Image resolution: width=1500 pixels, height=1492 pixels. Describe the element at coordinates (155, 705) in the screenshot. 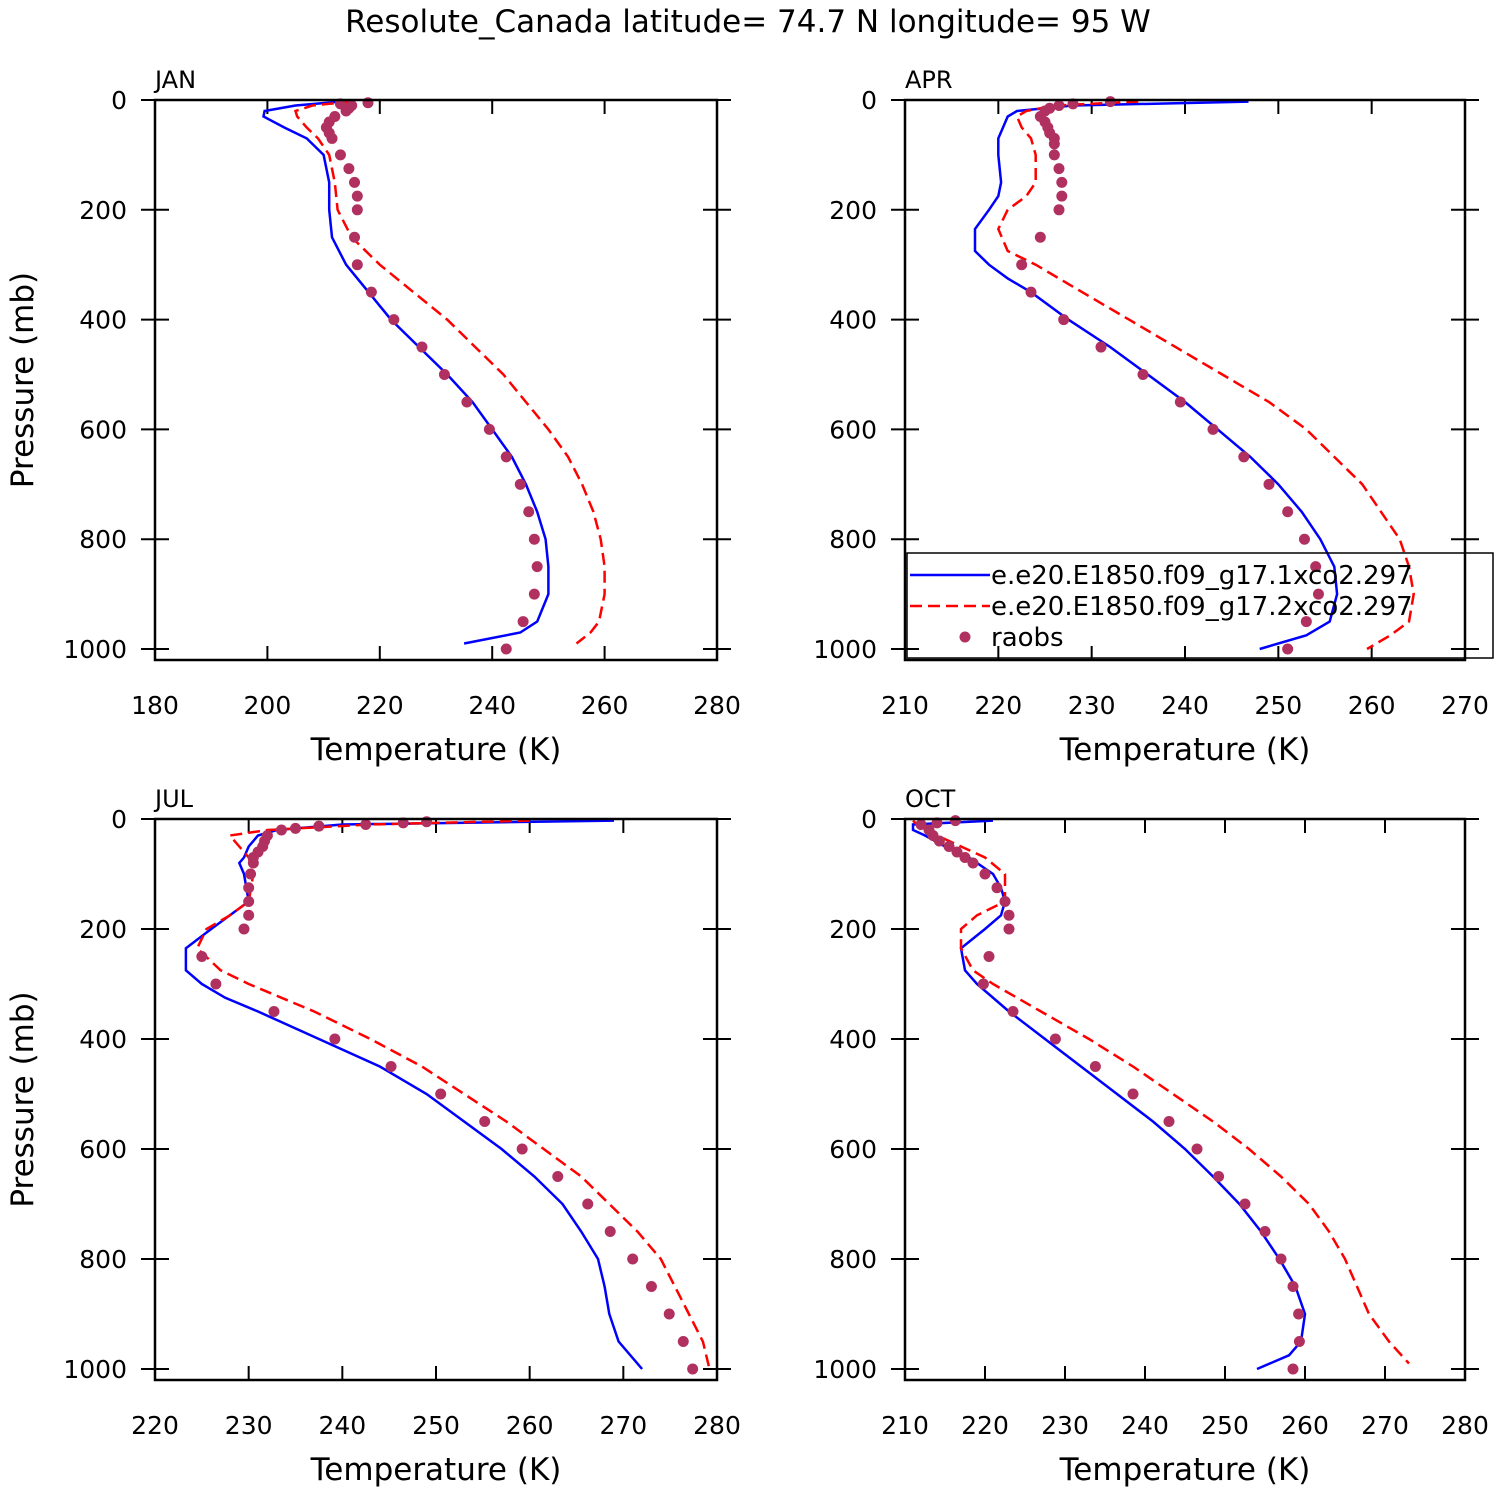

I see `x-tick-label: 180` at that location.